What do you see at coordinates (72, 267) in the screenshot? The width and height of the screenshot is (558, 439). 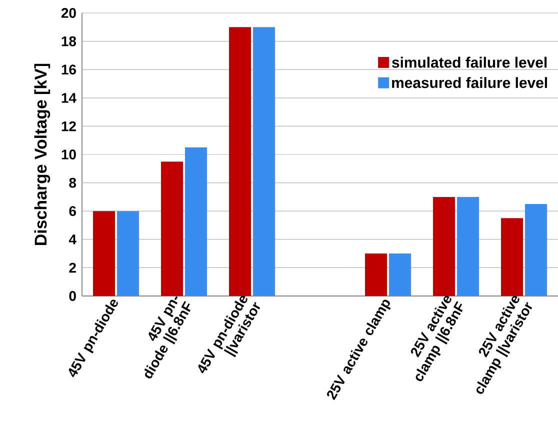 I see `y-tick-label: 2` at bounding box center [72, 267].